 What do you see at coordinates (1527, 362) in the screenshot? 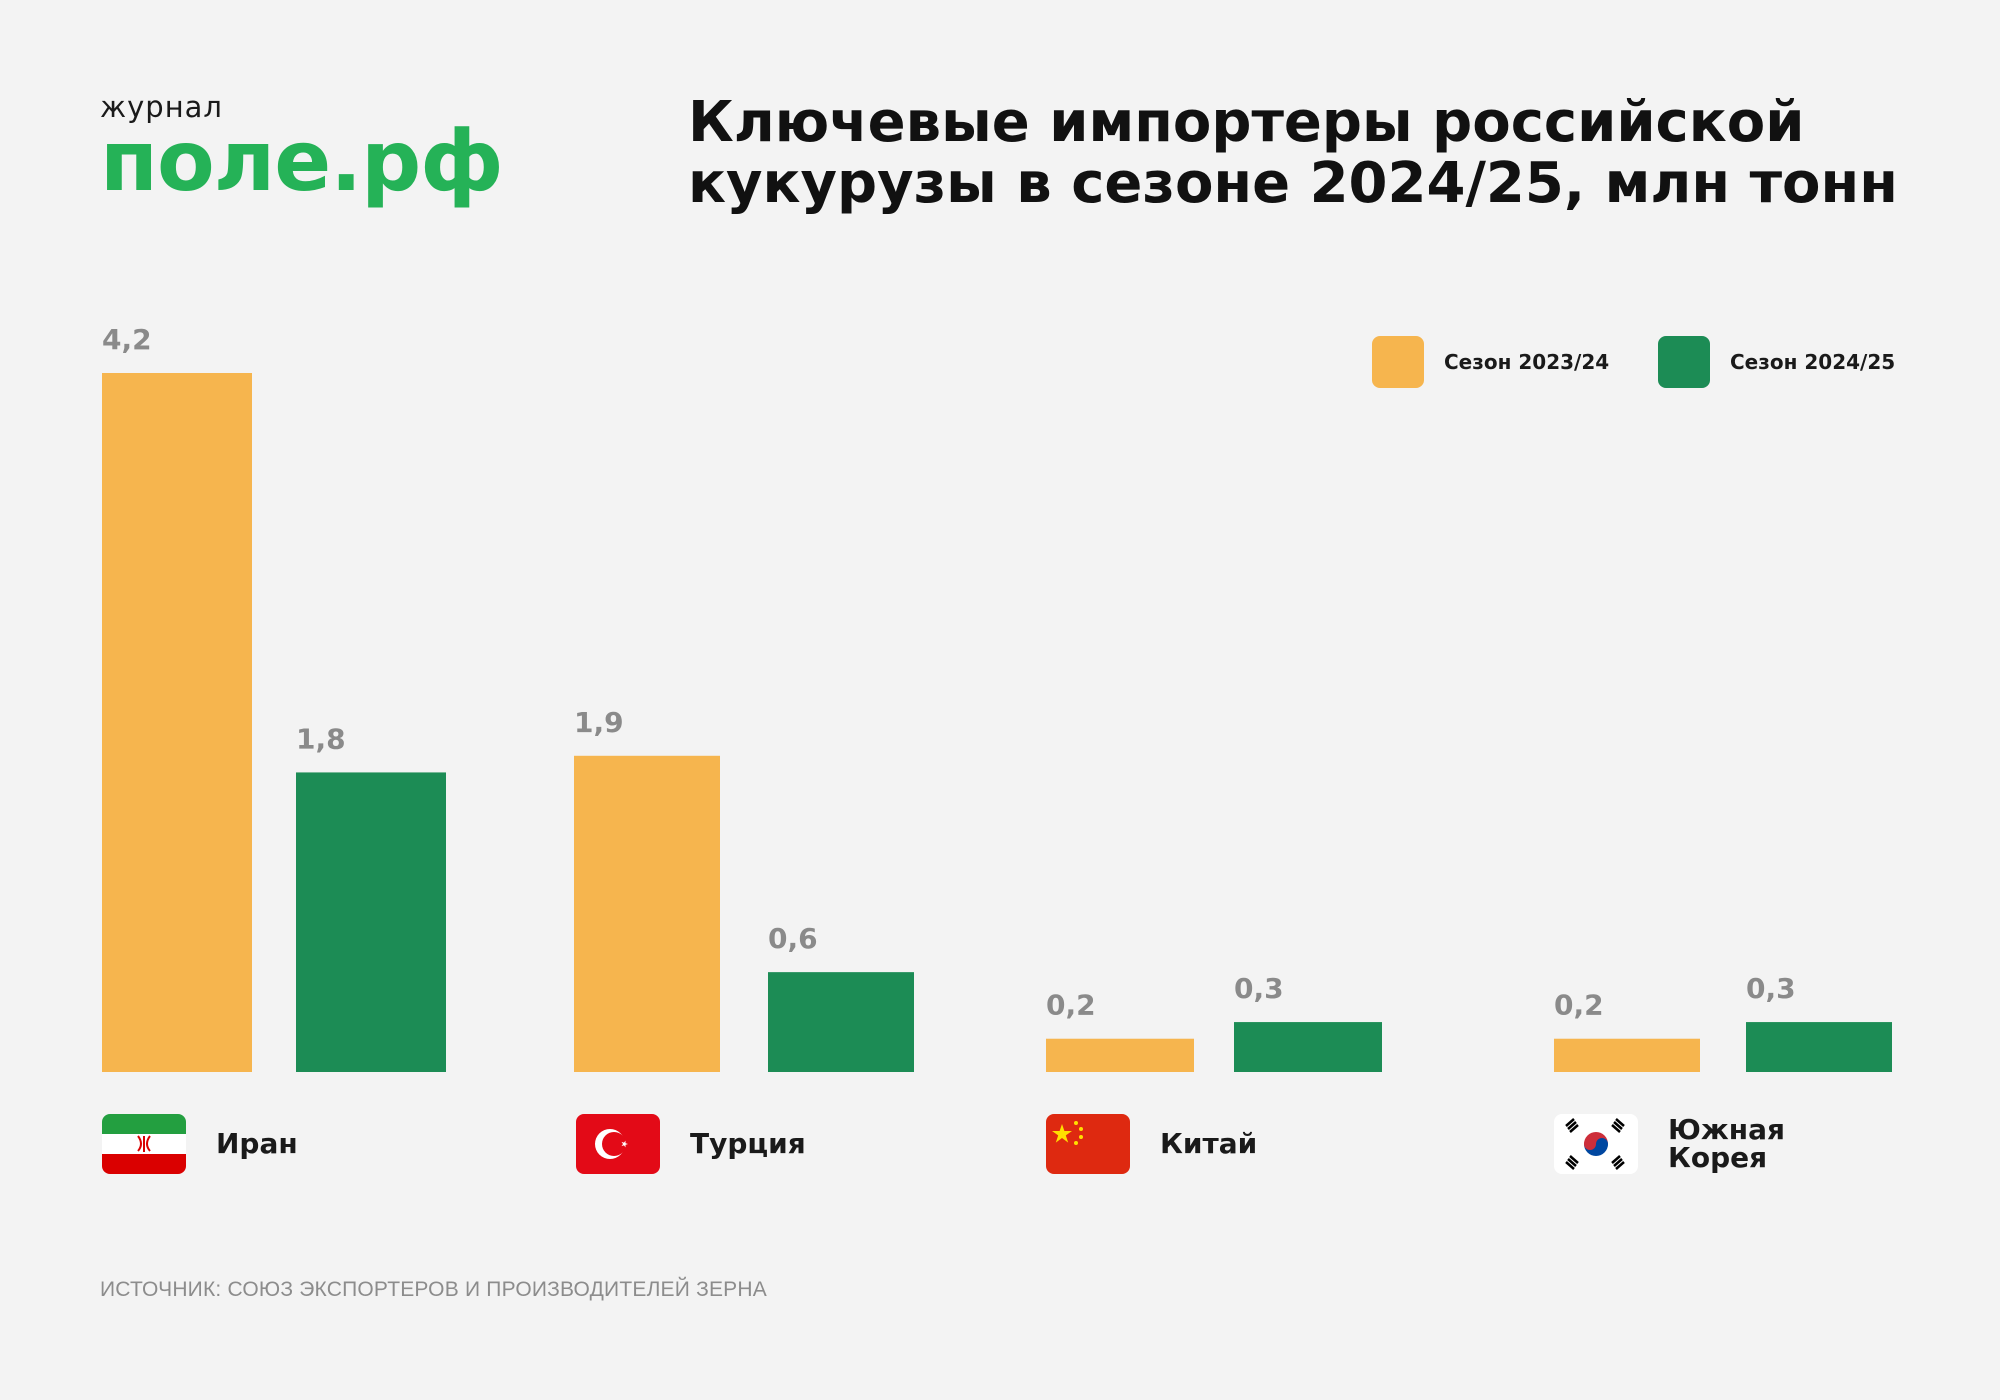
I see `legend-label-2023-24: Сезон 2023/24` at bounding box center [1527, 362].